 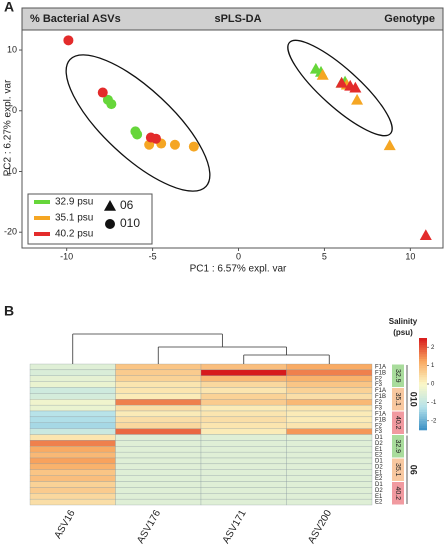 I want to click on salinity-group-label: 35.1, so click(x=397, y=399).